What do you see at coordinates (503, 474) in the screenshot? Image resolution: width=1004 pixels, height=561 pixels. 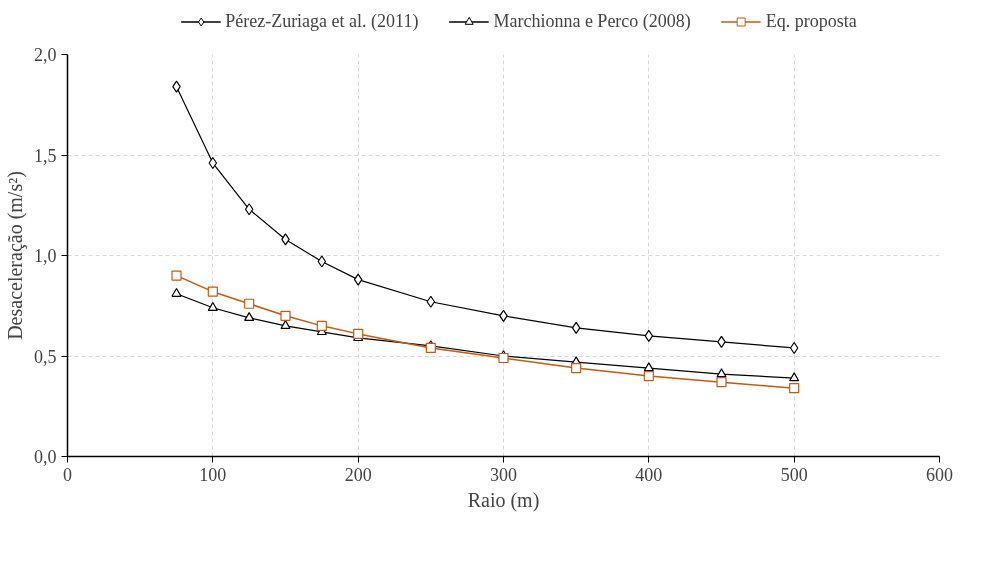 I see `x-tick-label: 300` at bounding box center [503, 474].